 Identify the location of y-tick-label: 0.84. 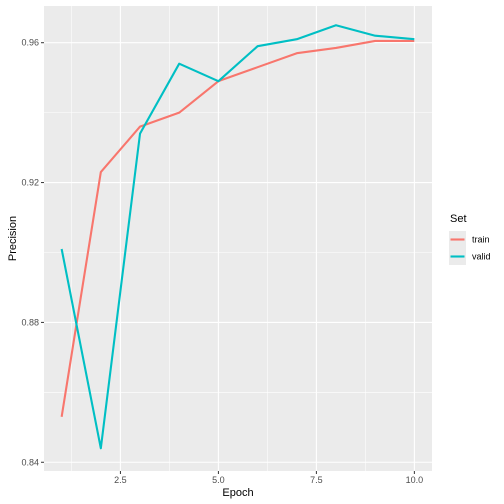
(30, 462).